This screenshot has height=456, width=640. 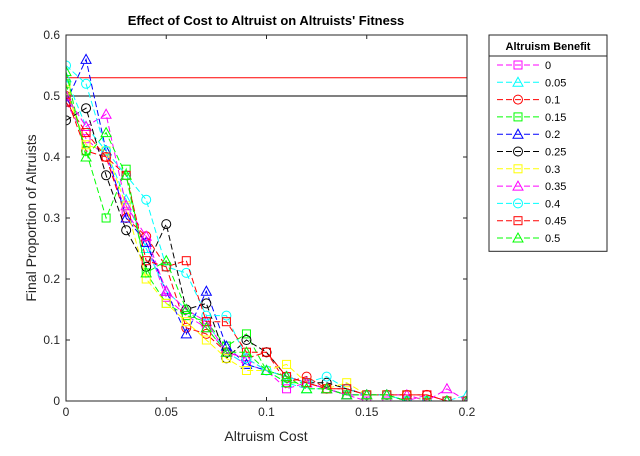 What do you see at coordinates (548, 66) in the screenshot?
I see `legend-label: 0` at bounding box center [548, 66].